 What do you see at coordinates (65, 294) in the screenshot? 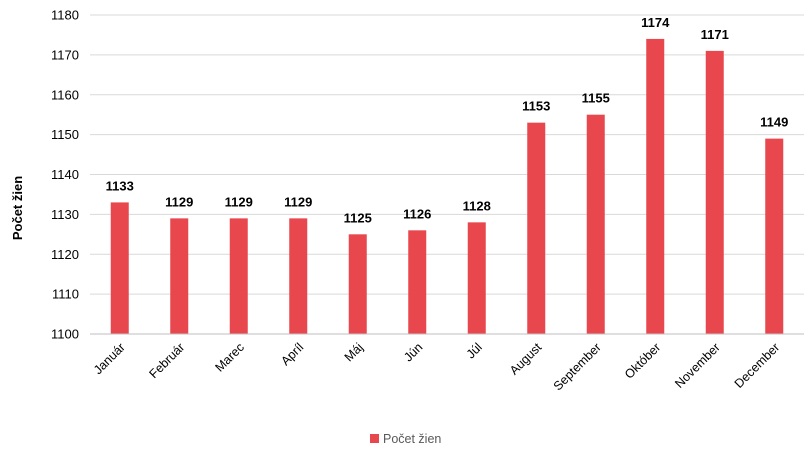
I see `y-tick-label: 1110` at bounding box center [65, 294].